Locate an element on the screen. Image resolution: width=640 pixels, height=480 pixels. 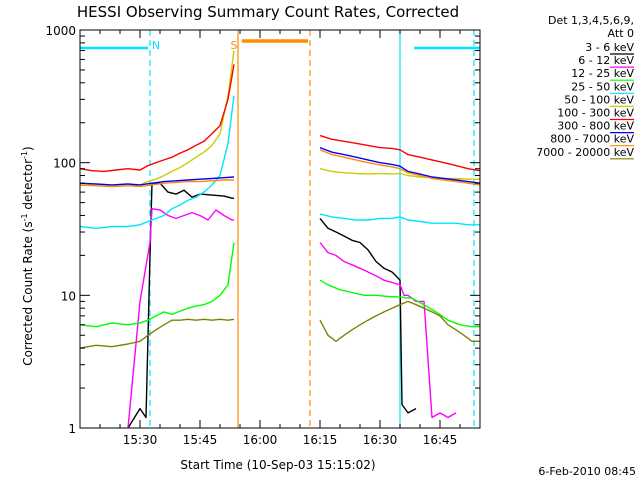
x-tick-label: 16:15 is located at coordinates (320, 440).